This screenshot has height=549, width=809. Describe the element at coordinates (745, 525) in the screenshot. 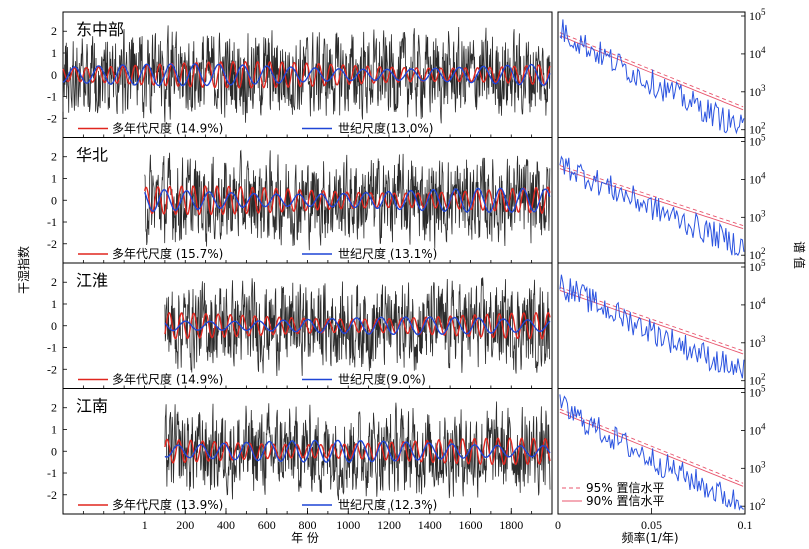

I see `freq-tick-label: 0.1` at that location.